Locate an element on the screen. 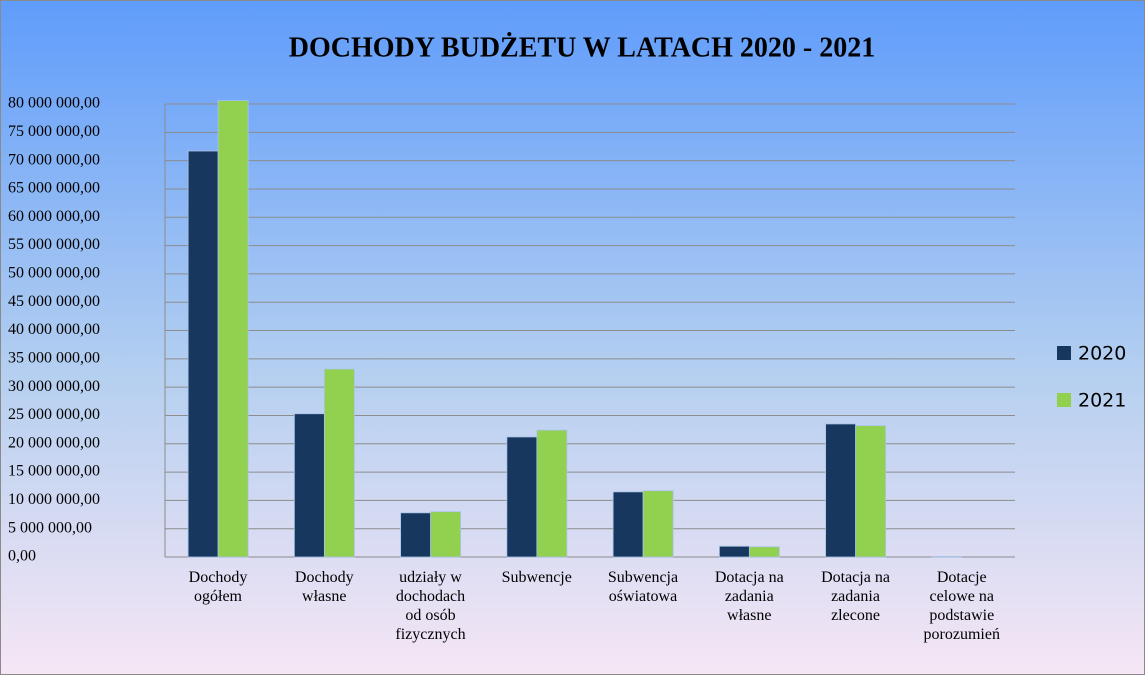 This screenshot has width=1145, height=675. y-tick-label: 30 000 000,00 is located at coordinates (54, 386).